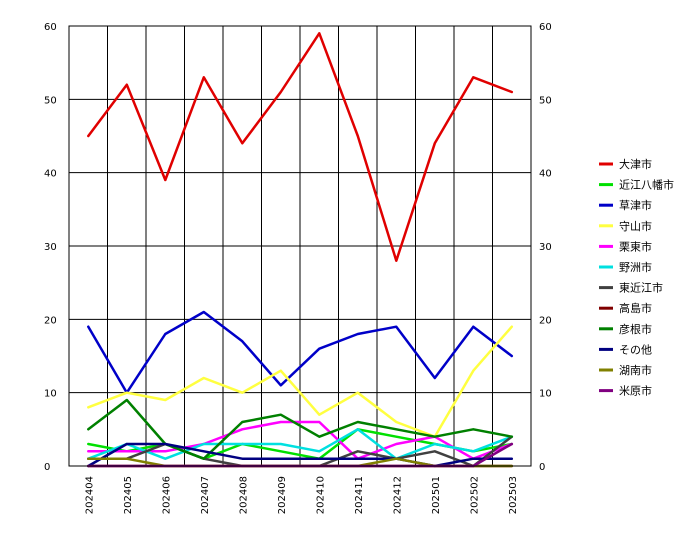  What do you see at coordinates (47, 467) in the screenshot?
I see `y-tick-label-left: 0` at bounding box center [47, 467].